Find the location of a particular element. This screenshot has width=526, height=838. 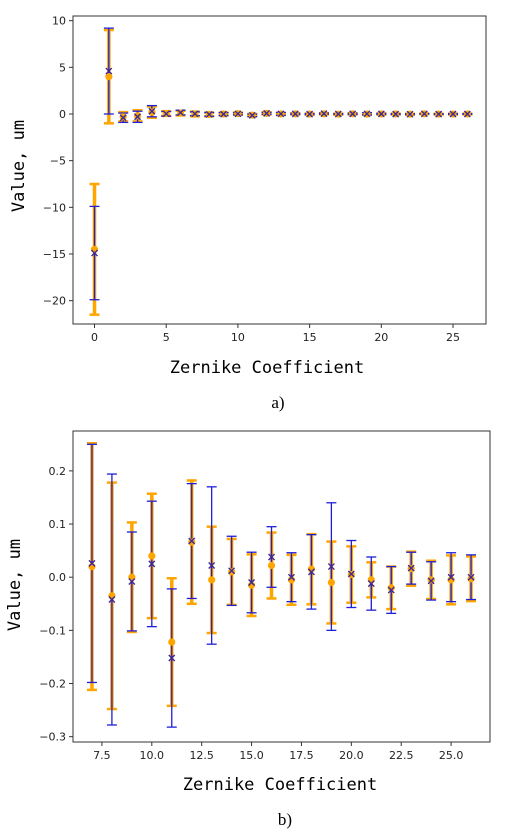

chart-b-caption: b) is located at coordinates (285, 819).